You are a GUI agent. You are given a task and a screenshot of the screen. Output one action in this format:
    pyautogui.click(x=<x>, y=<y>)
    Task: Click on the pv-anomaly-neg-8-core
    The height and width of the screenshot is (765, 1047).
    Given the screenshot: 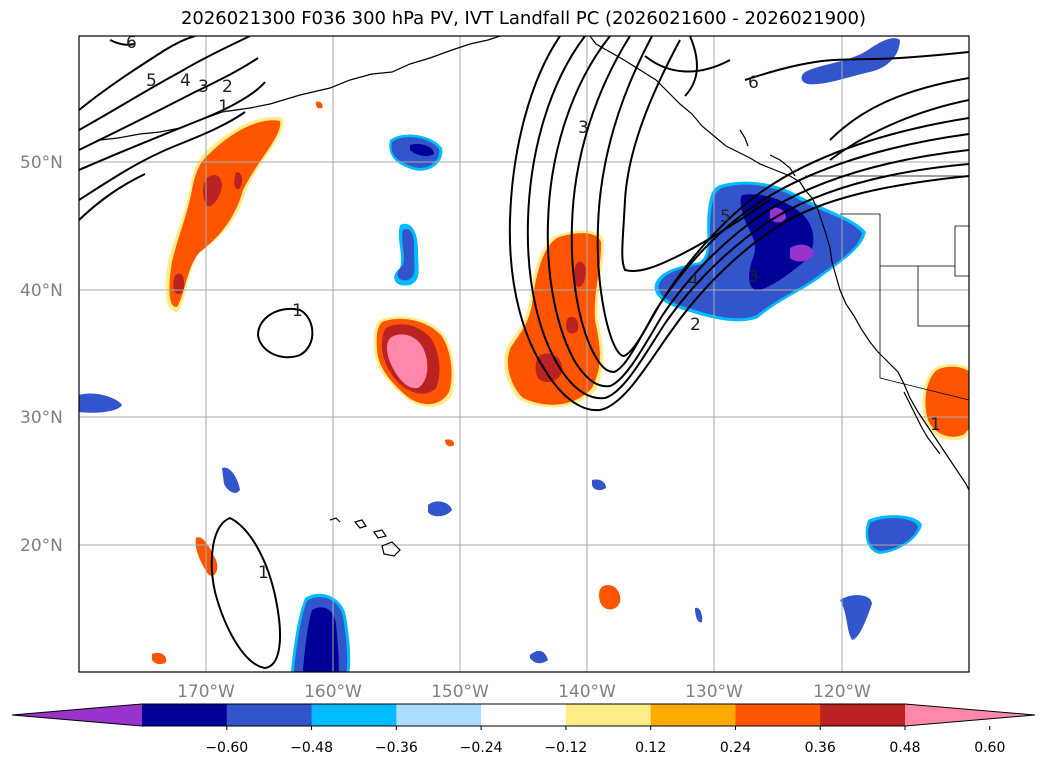 What is the action you would take?
    pyautogui.click(x=893, y=534)
    